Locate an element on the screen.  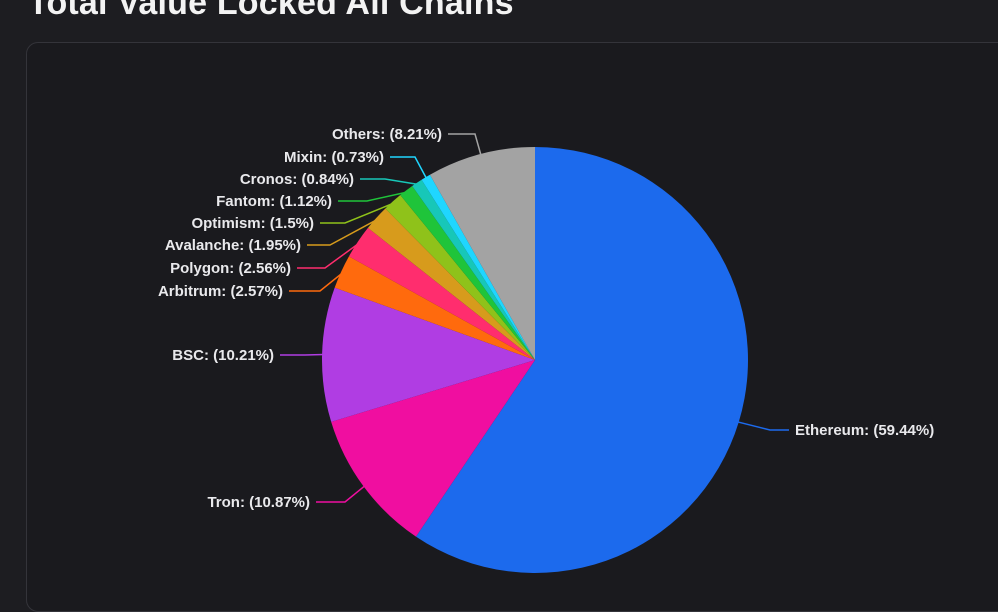
pie-slice-mixin is located at coordinates (478, 267).